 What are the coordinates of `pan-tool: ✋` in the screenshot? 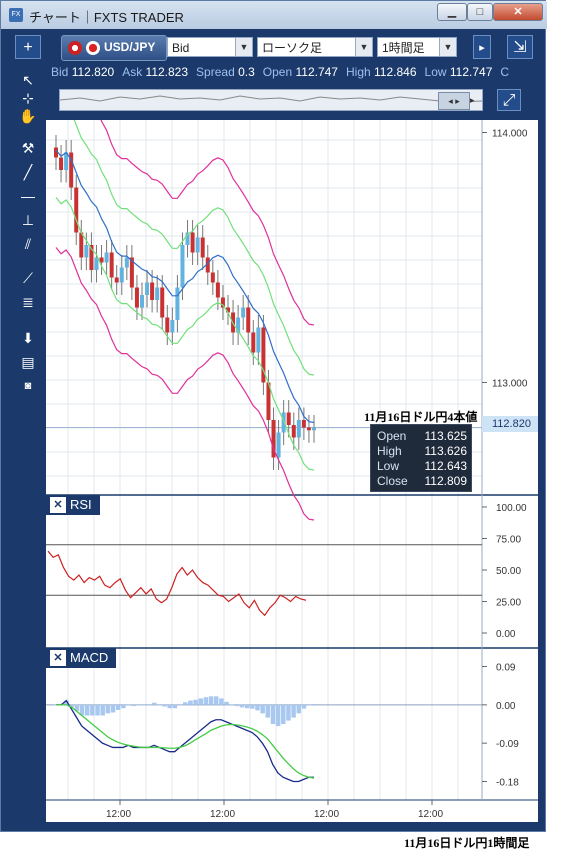 It's located at (28, 116).